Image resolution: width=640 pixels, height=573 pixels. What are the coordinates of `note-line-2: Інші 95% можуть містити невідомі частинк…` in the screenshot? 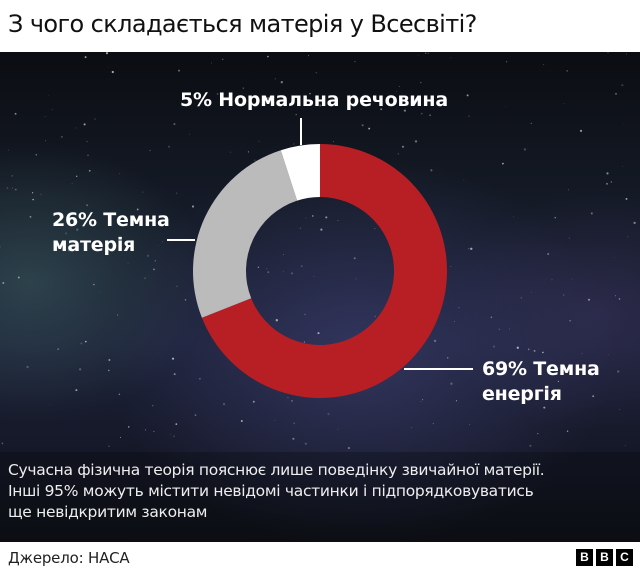 It's located at (271, 491).